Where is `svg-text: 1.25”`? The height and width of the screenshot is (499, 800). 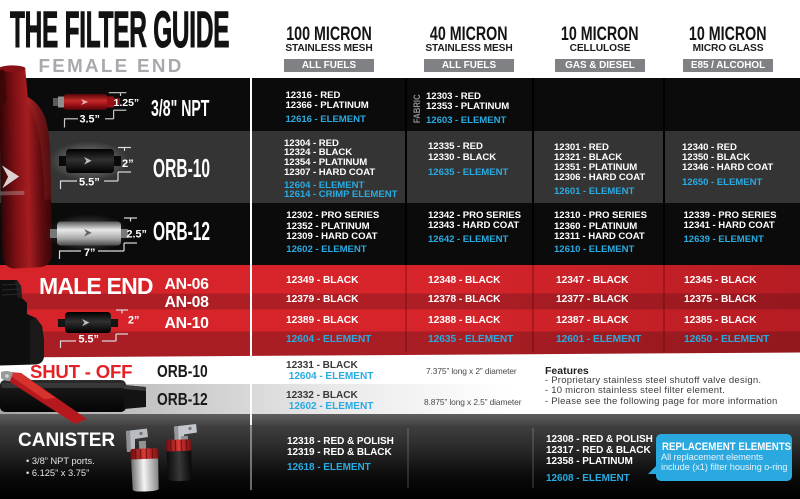 svg-text: 1.25” is located at coordinates (127, 103).